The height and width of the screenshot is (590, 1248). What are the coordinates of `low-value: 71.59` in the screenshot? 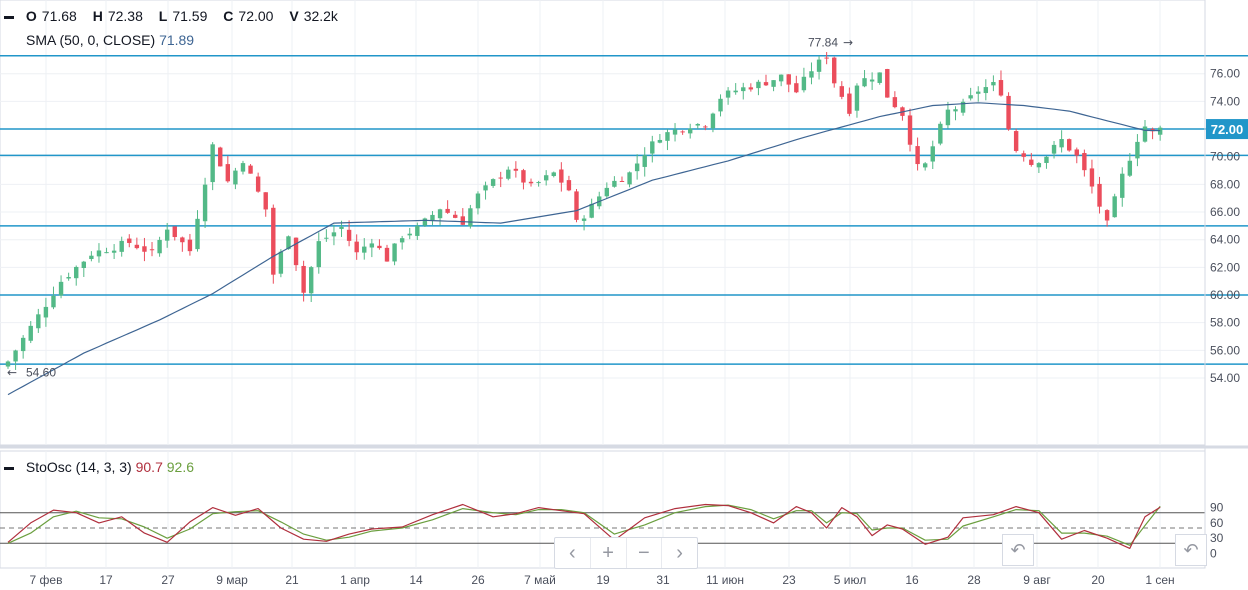 It's located at (190, 16).